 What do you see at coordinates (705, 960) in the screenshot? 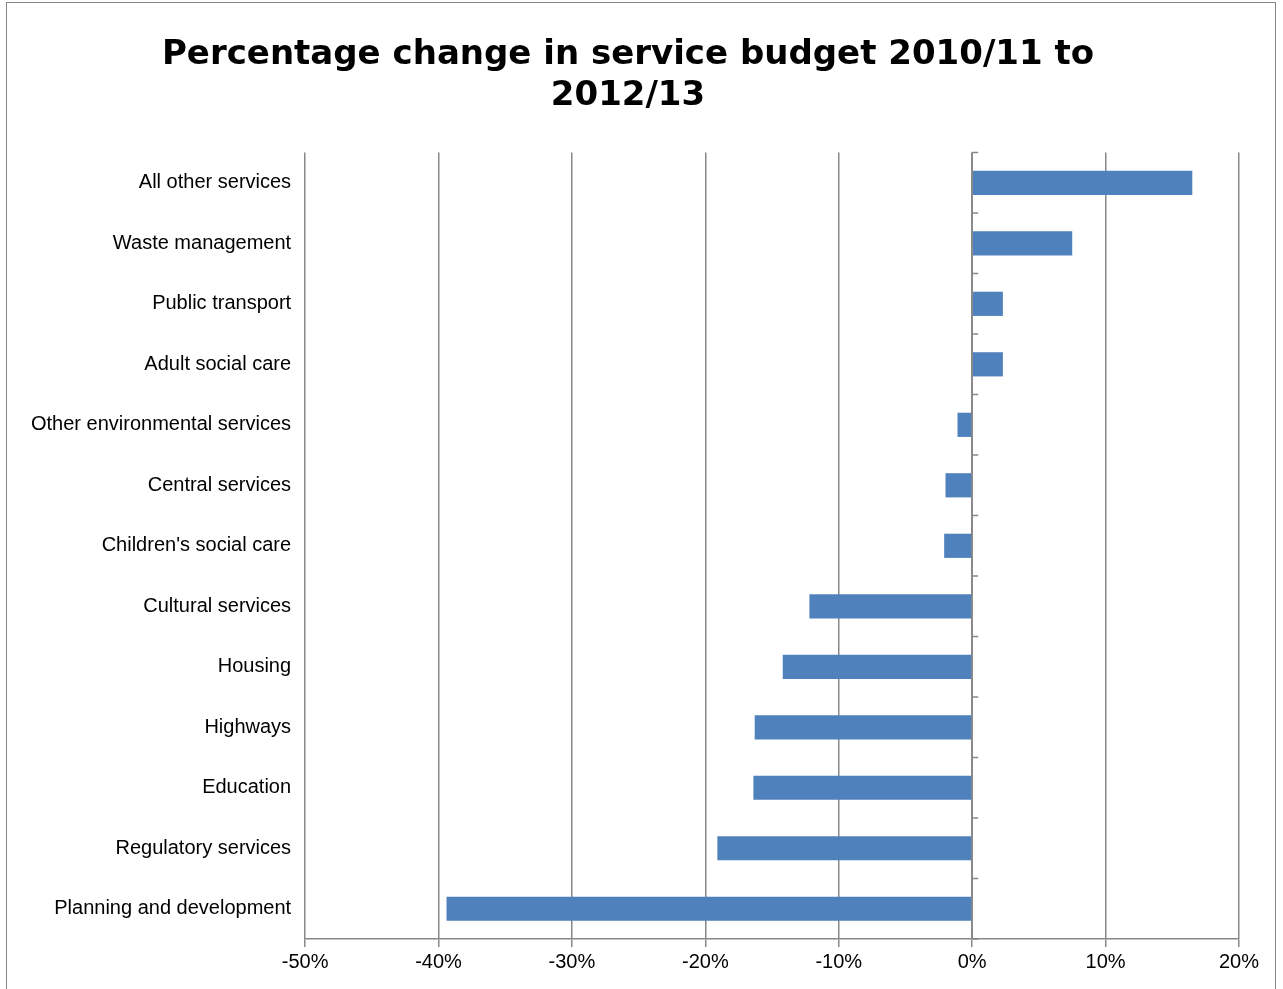
I see `x-tick-label: -20%` at bounding box center [705, 960].